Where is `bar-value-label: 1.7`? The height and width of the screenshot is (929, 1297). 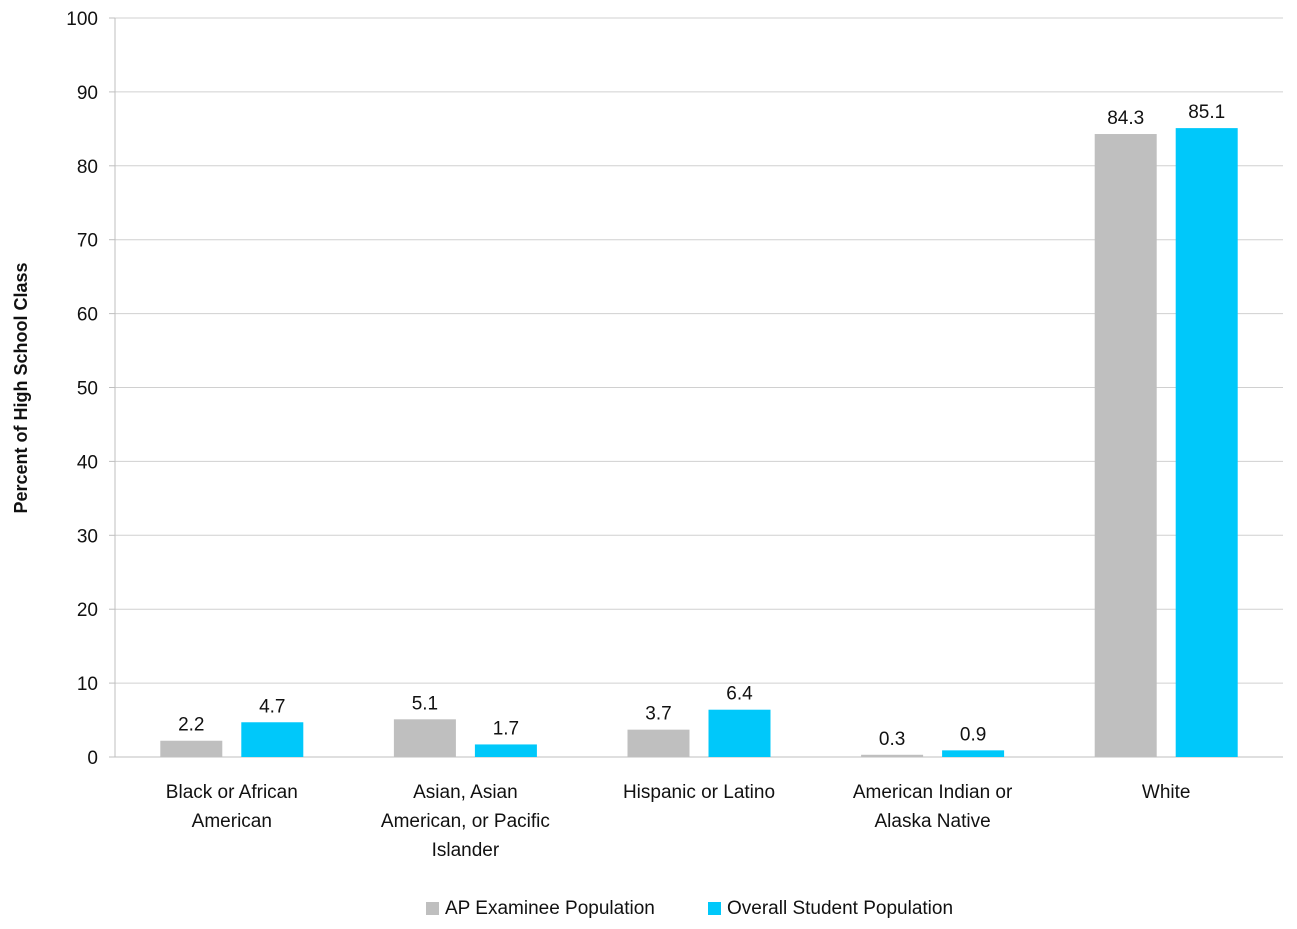
bar-value-label: 1.7 is located at coordinates (506, 728).